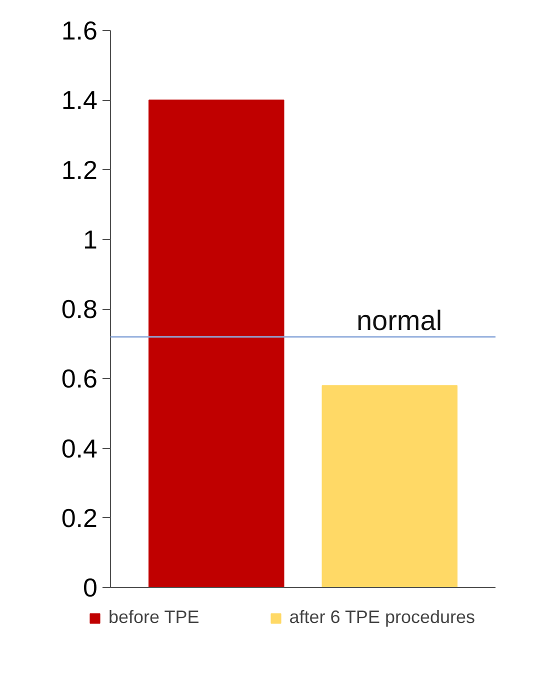  What do you see at coordinates (79, 379) in the screenshot?
I see `y-tick-label: 0.6` at bounding box center [79, 379].